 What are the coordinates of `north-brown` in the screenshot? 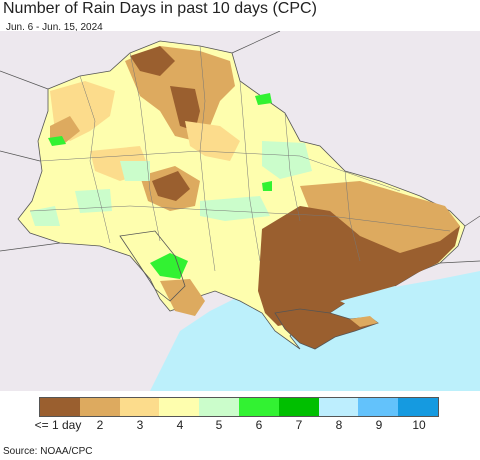 It's located at (152, 61).